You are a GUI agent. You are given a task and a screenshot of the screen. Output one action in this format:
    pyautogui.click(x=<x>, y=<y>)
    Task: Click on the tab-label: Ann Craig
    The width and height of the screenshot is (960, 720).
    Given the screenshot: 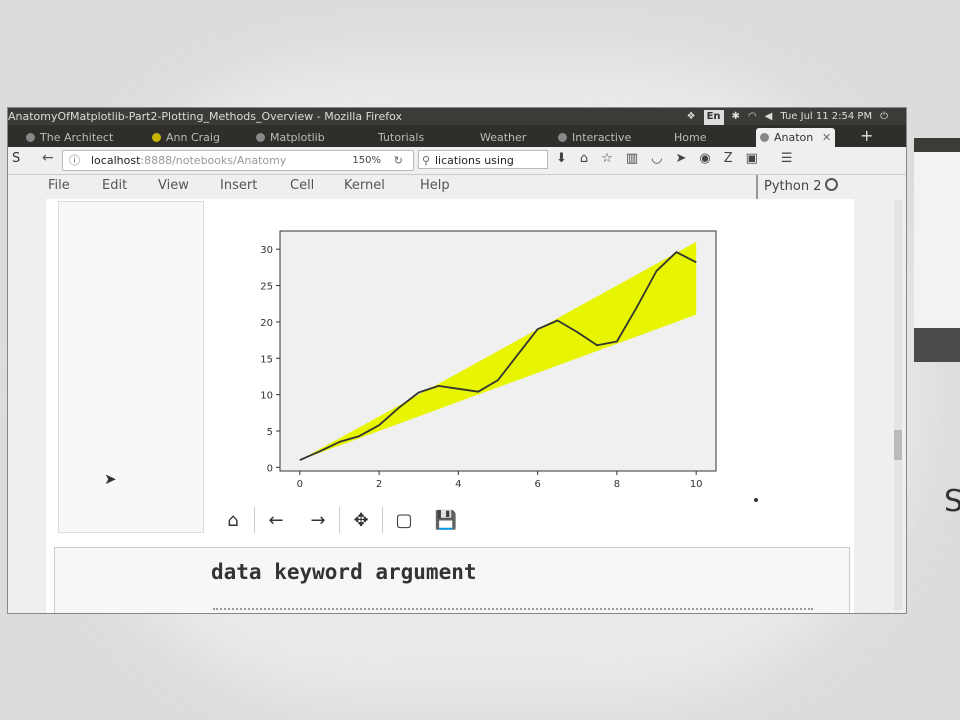 What is the action you would take?
    pyautogui.click(x=193, y=137)
    